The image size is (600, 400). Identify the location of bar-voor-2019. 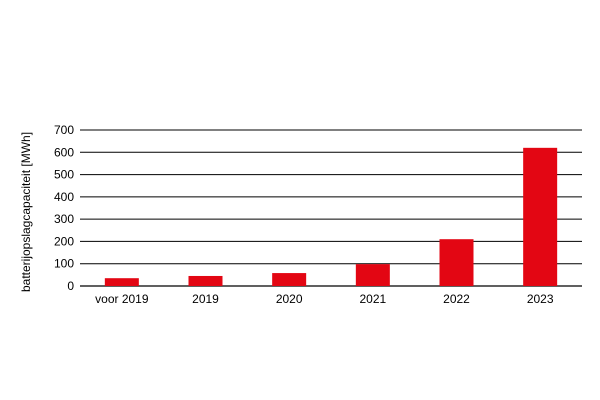
(121, 282).